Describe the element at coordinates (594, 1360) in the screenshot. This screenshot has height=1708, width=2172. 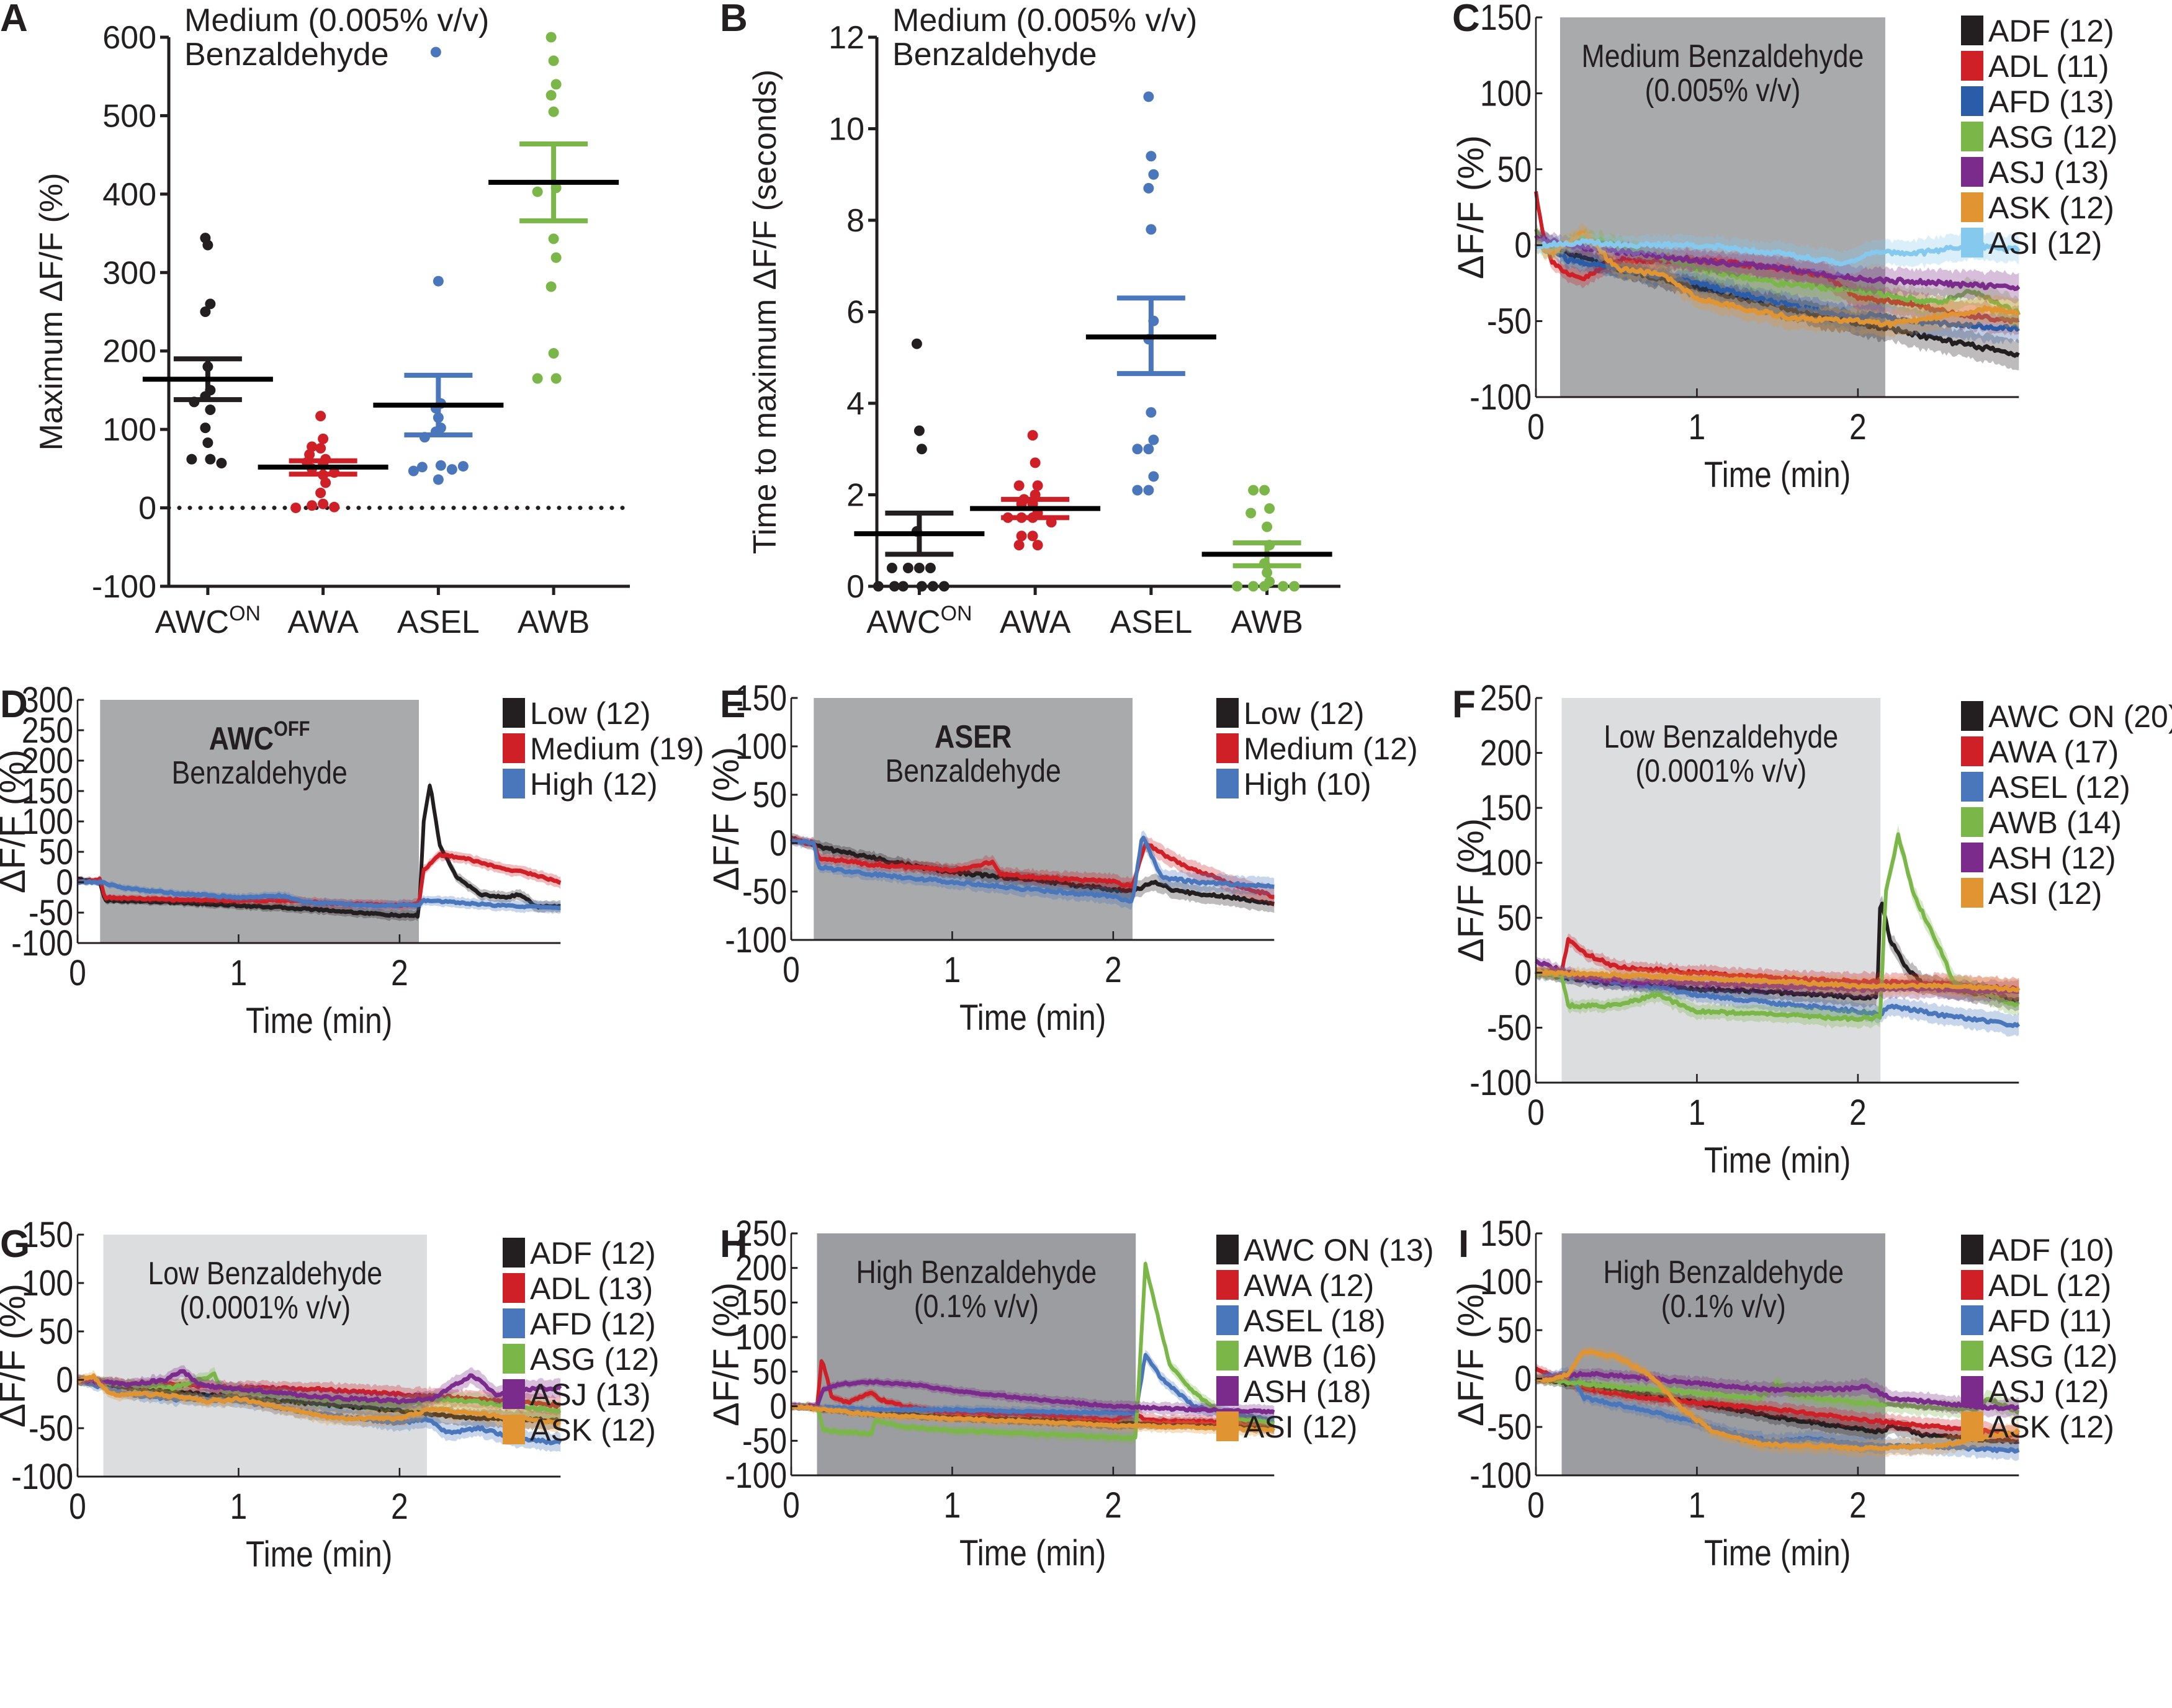
I see `legend-label: ASG (12)` at that location.